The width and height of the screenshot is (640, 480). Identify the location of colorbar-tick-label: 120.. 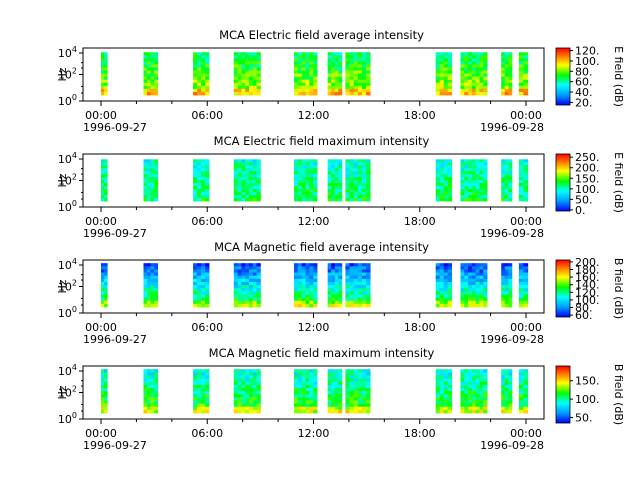
(587, 51).